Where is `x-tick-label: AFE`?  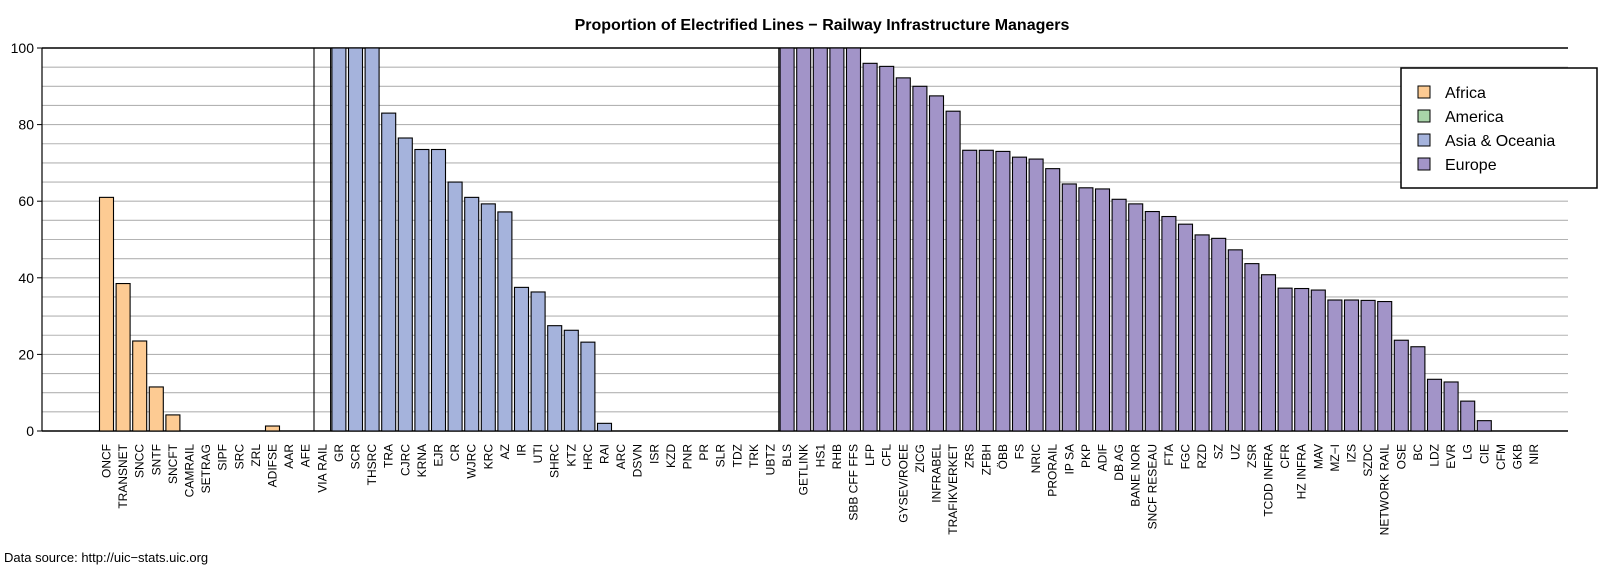 x-tick-label: AFE is located at coordinates (306, 455).